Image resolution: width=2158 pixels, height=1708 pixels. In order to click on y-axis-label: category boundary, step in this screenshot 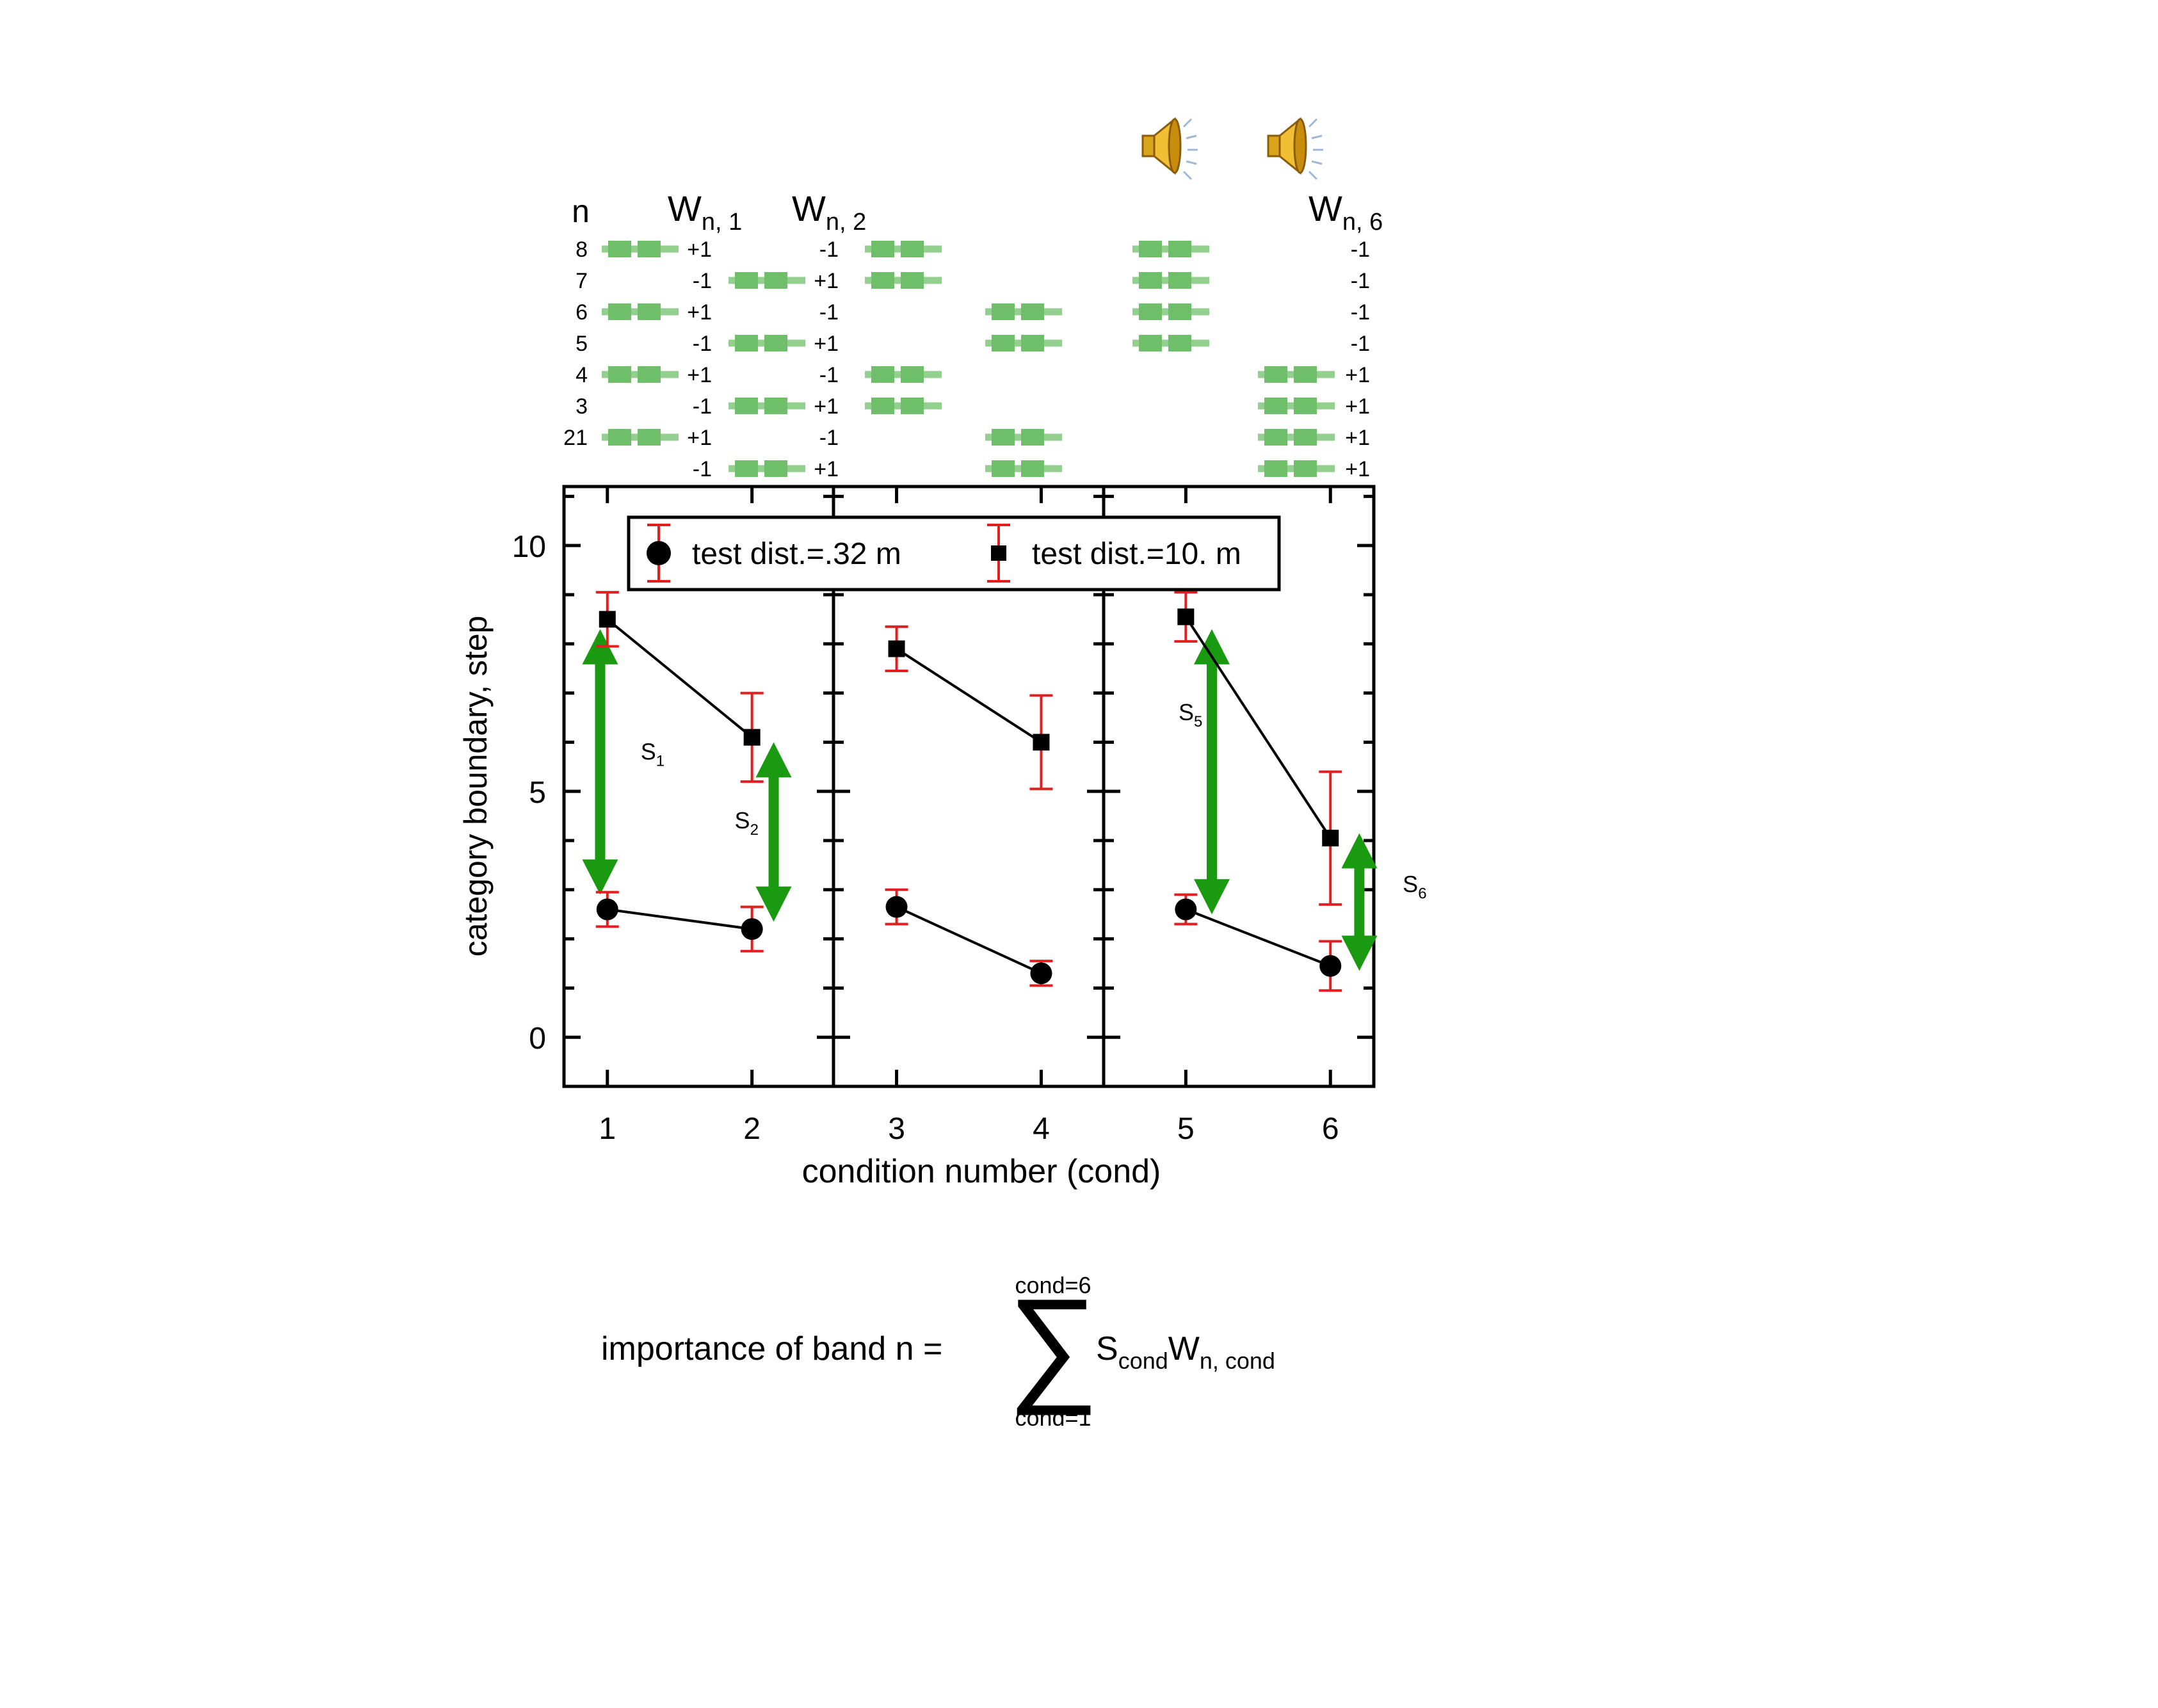, I will do `click(476, 786)`.